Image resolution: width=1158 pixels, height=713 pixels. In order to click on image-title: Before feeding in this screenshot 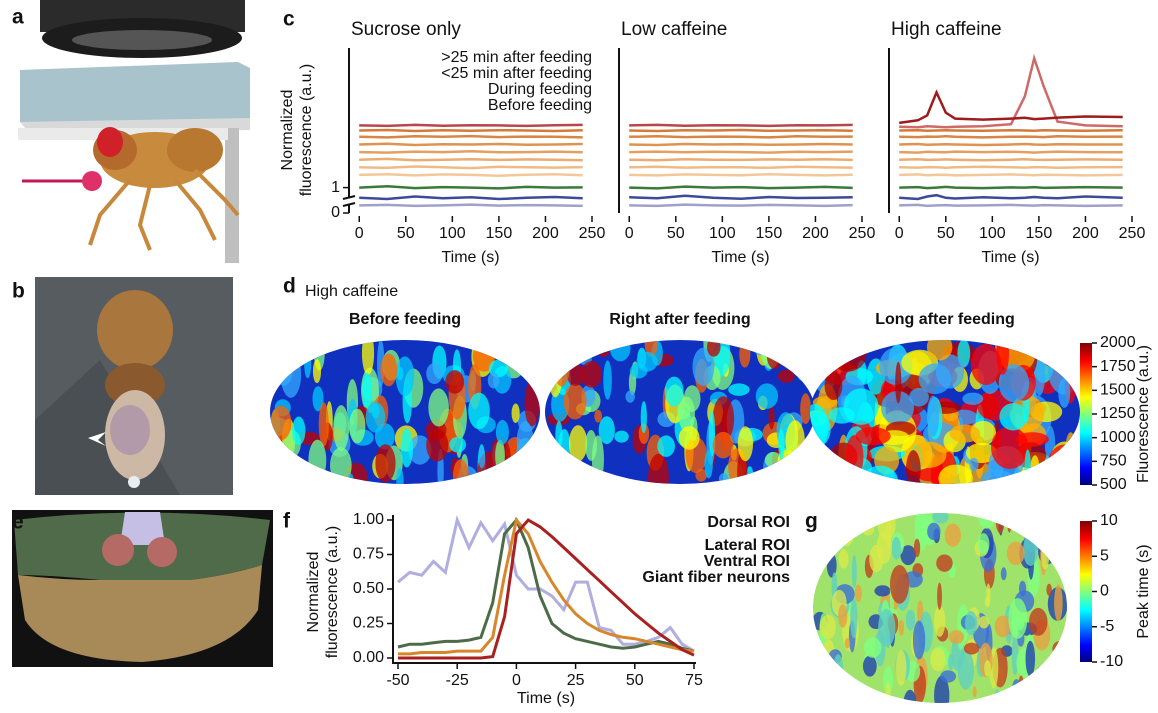, I will do `click(405, 319)`.